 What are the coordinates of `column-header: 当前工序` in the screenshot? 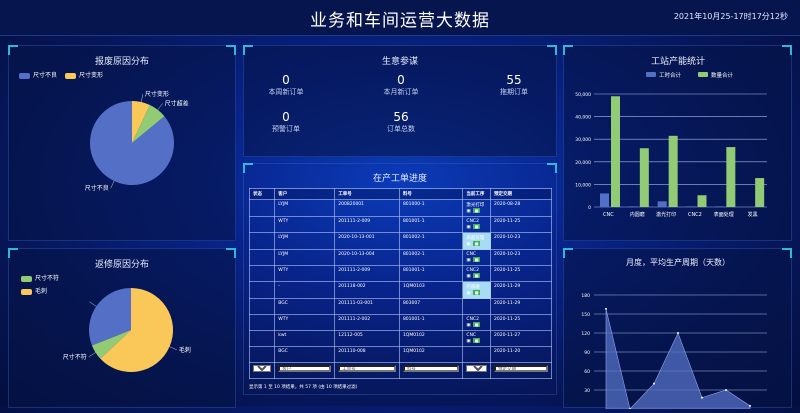 It's located at (477, 194).